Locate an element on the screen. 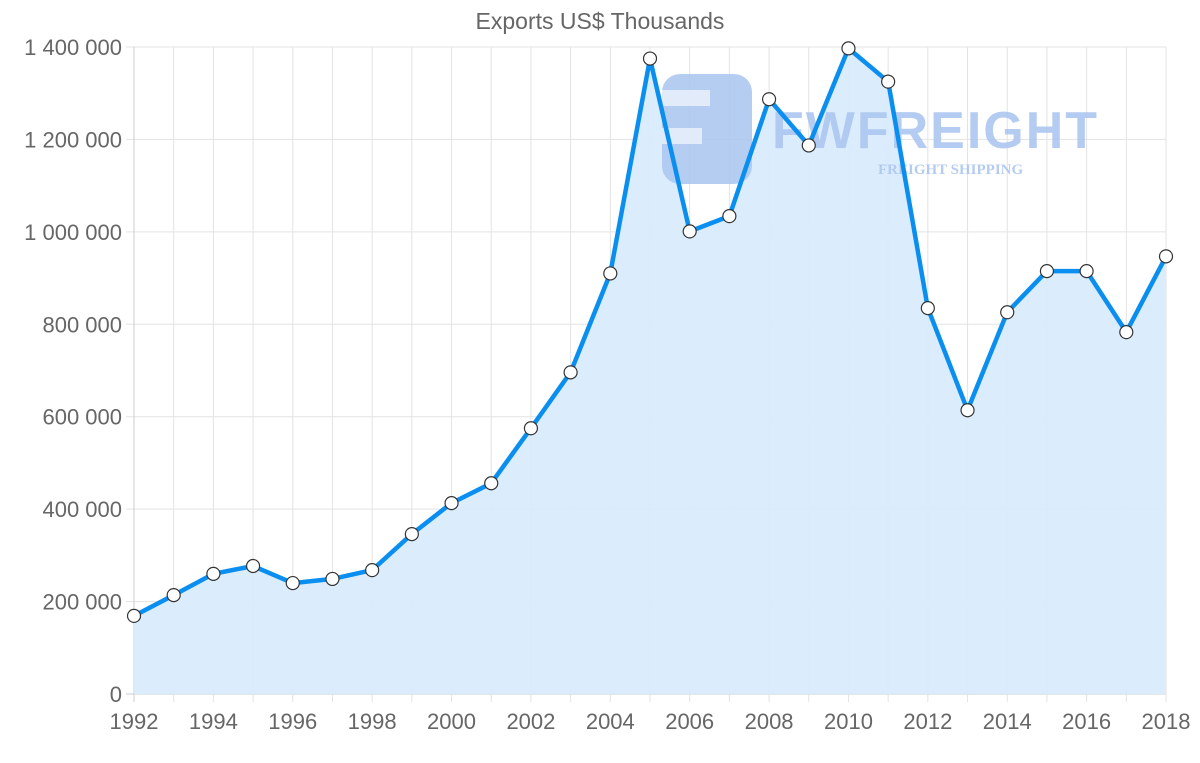  y-tick-label: 200 000 is located at coordinates (82, 602).